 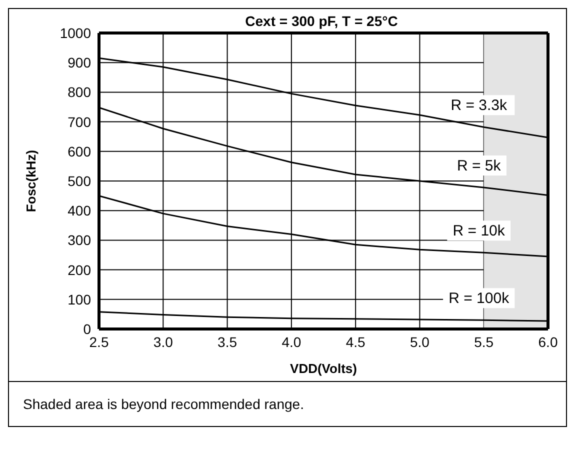 What do you see at coordinates (548, 342) in the screenshot?
I see `x-tick-label: 6.0` at bounding box center [548, 342].